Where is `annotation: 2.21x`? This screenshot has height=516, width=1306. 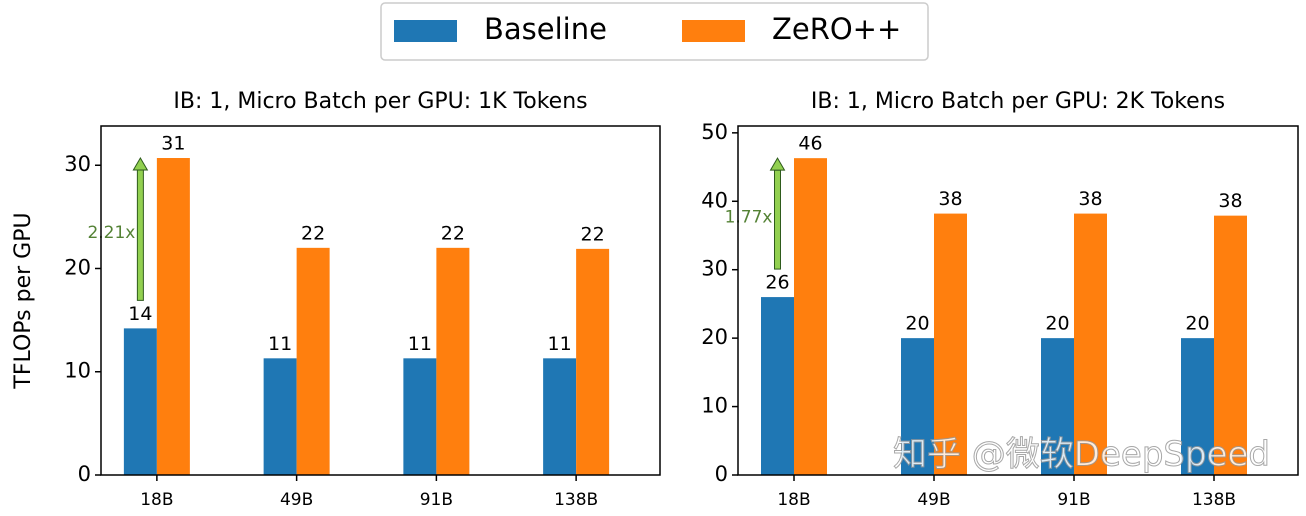 annotation: 2.21x is located at coordinates (111, 233).